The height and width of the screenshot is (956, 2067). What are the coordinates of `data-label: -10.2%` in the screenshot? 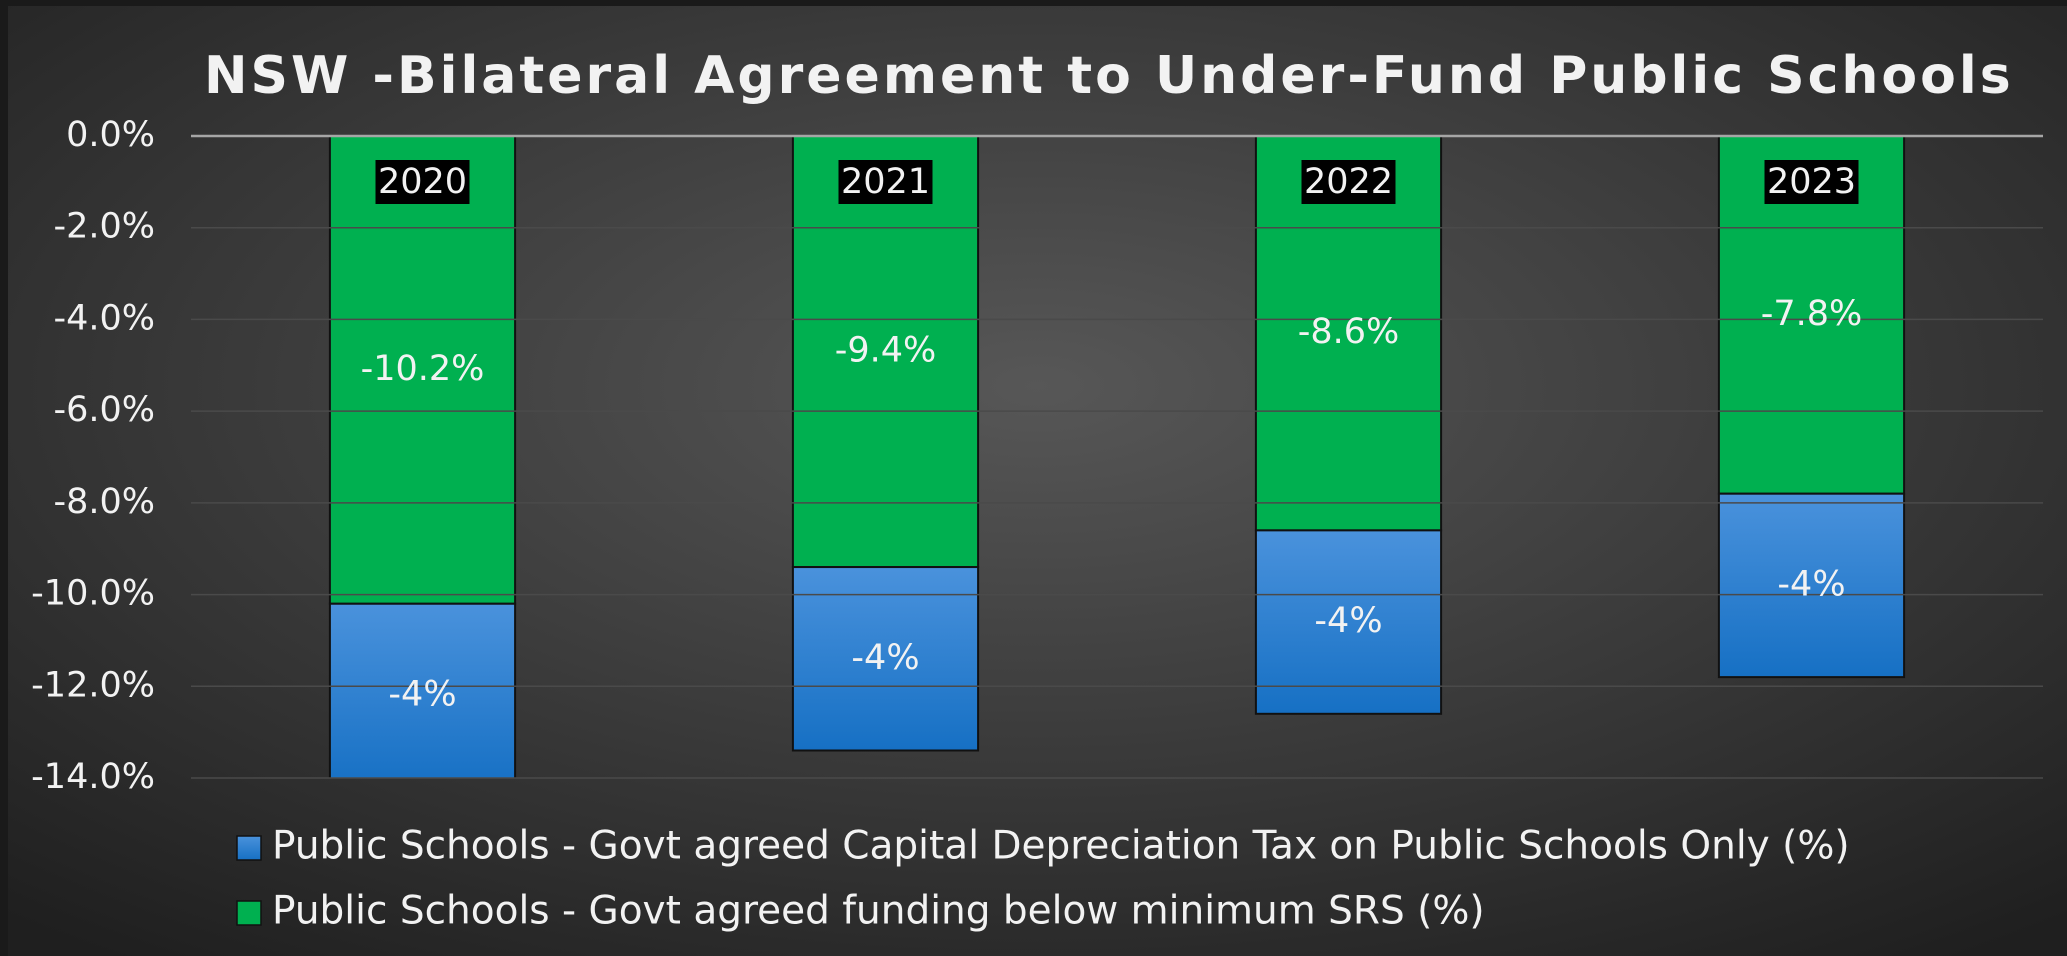 It's located at (423, 369).